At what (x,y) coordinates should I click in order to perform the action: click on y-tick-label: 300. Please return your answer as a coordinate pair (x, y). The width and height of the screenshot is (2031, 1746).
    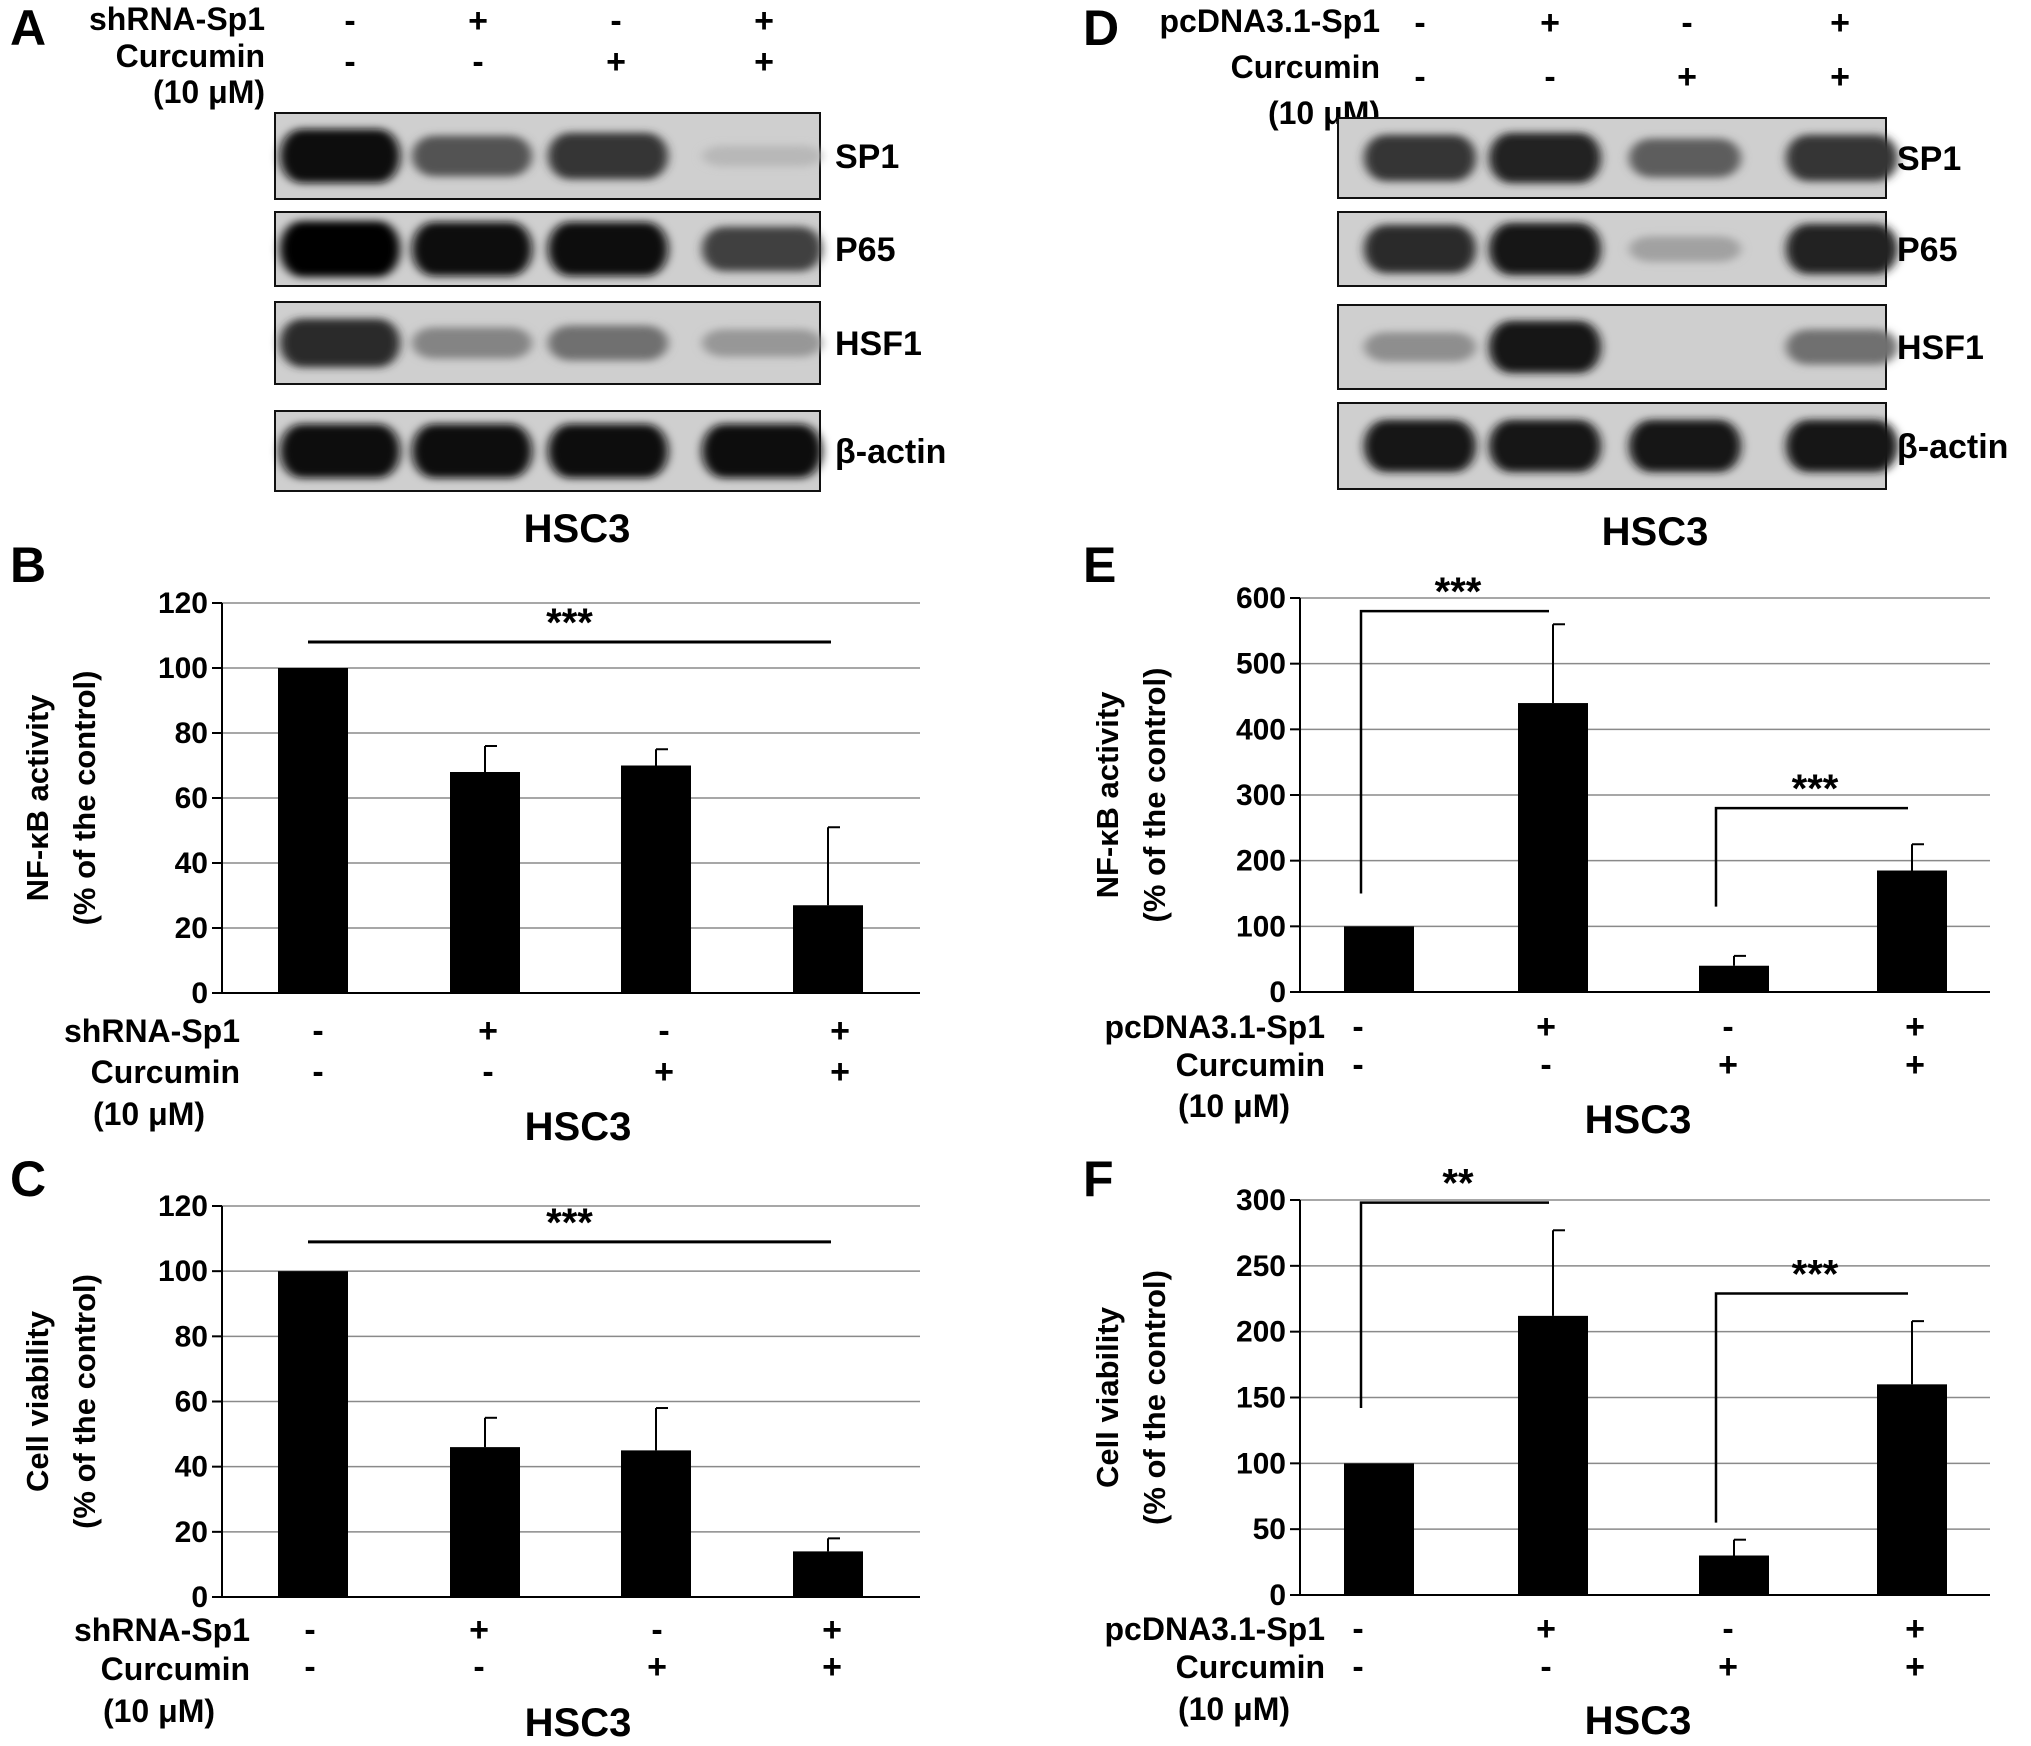
    Looking at the image, I should click on (1261, 795).